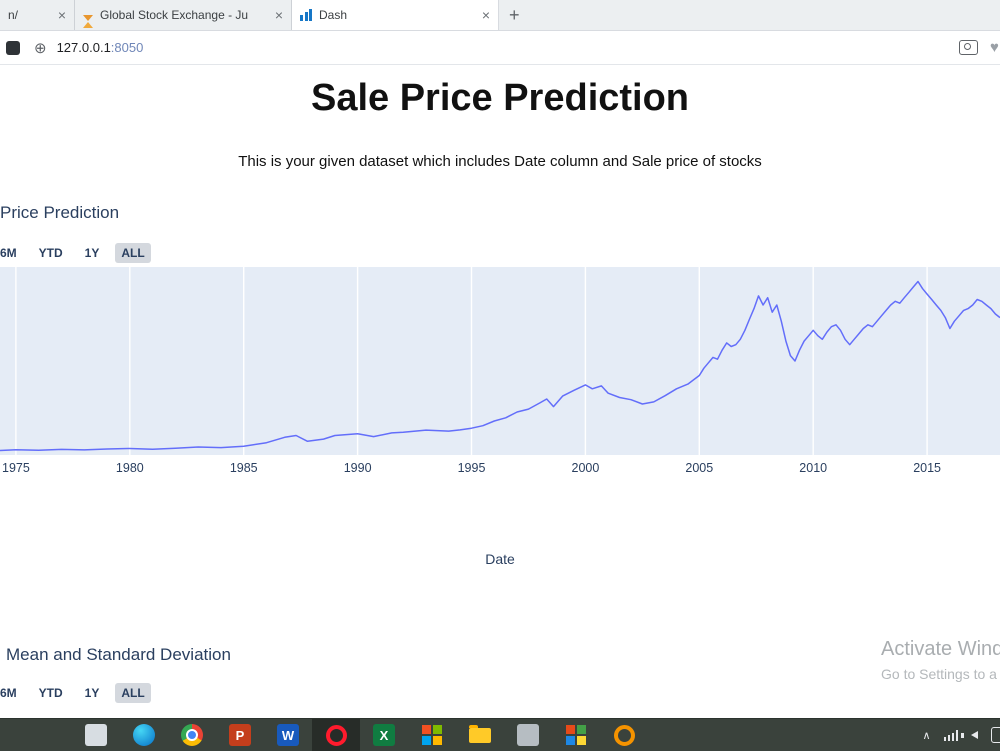 The height and width of the screenshot is (751, 1000). Describe the element at coordinates (75, 253) in the screenshot. I see `chart1-range-selector: 6M YTD 1Y ALL` at that location.